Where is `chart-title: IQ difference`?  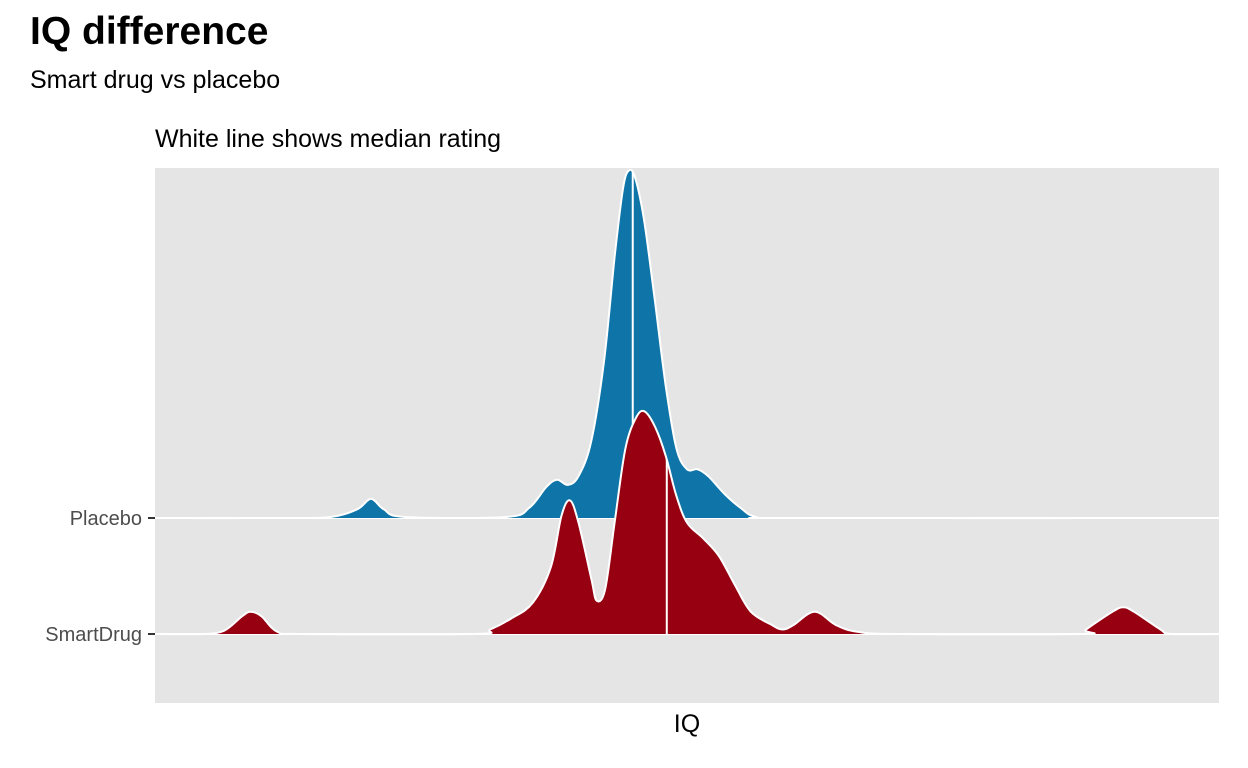
chart-title: IQ difference is located at coordinates (149, 31).